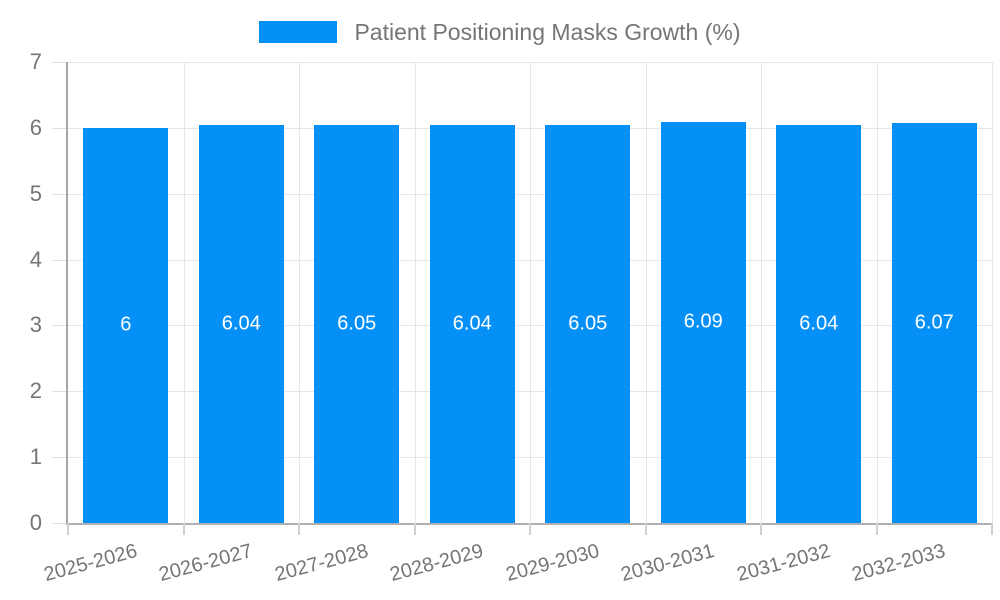  I want to click on bar-value-label-2029-2030: 6.05, so click(588, 323).